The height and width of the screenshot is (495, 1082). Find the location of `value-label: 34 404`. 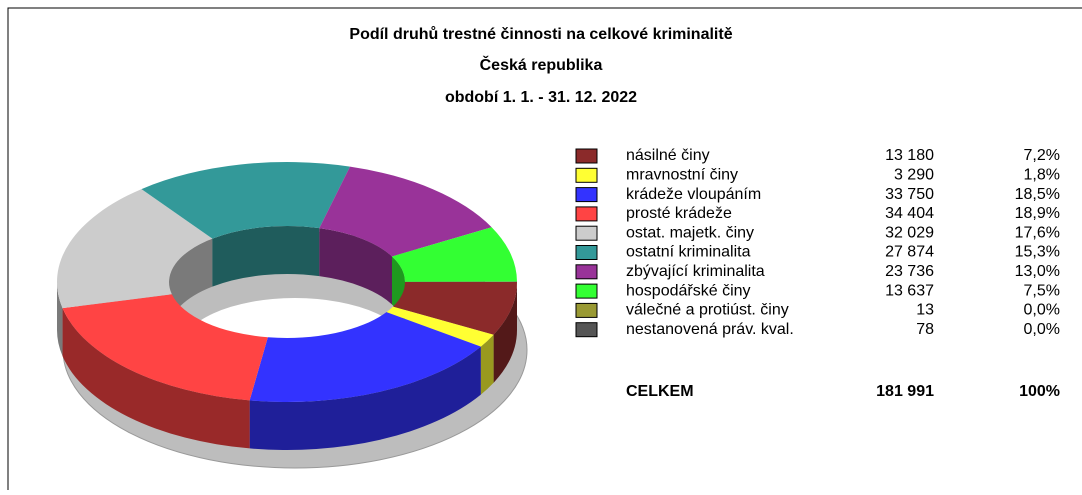

value-label: 34 404 is located at coordinates (909, 213).